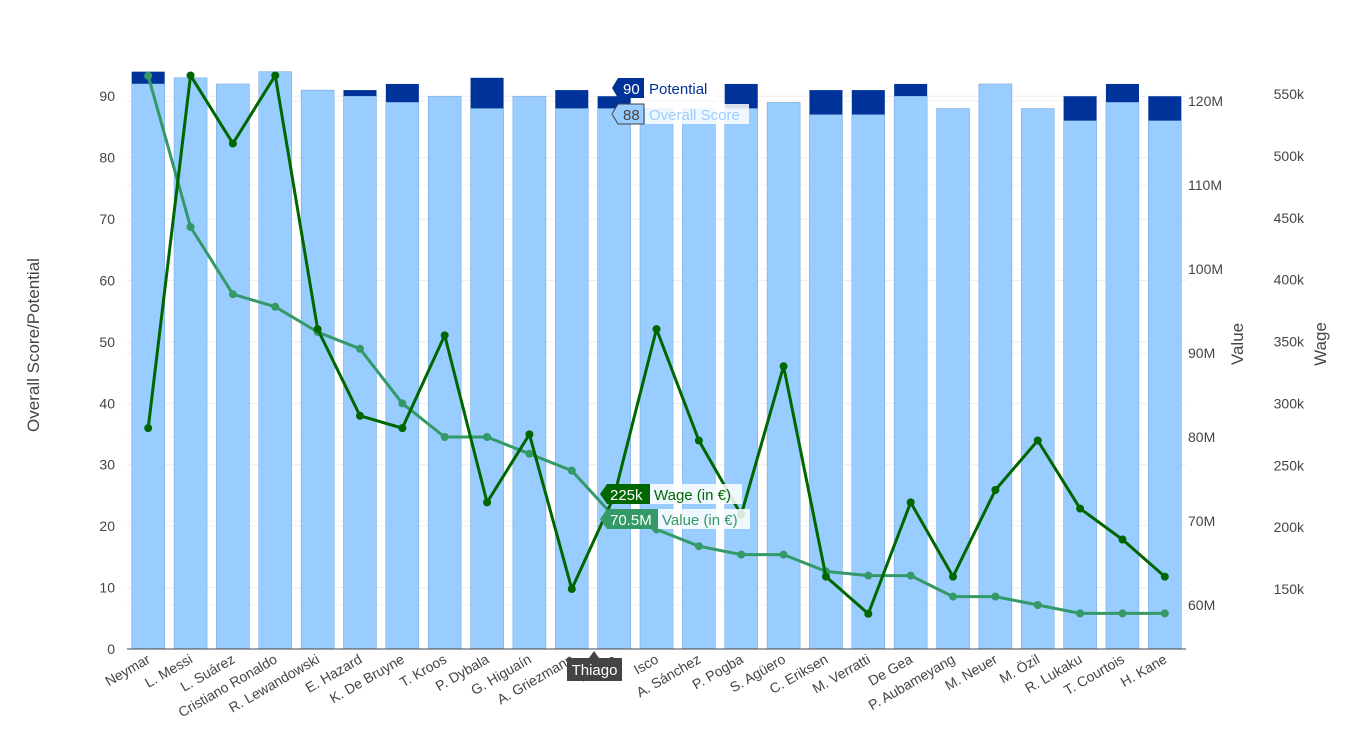 This screenshot has width=1345, height=756. I want to click on value-y-axis-ticks: 60M 70M 80M 90M 100M 110M 120M, so click(1205, 353).